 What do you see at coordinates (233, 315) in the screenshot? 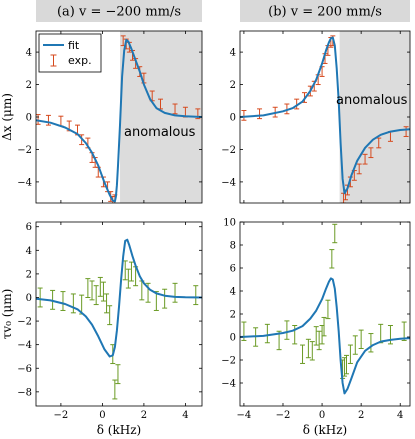
I see `bottom-right-ytick-label: 2` at bounding box center [233, 315].